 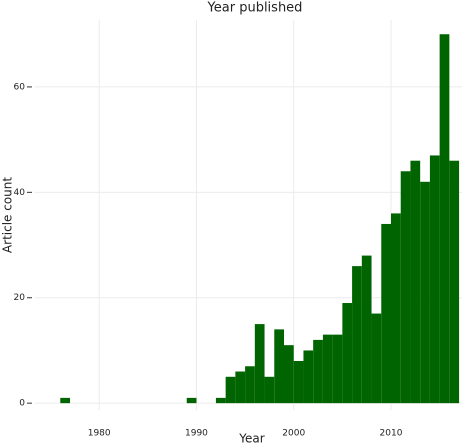 What do you see at coordinates (8, 215) in the screenshot?
I see `y-axis-label: Article count` at bounding box center [8, 215].